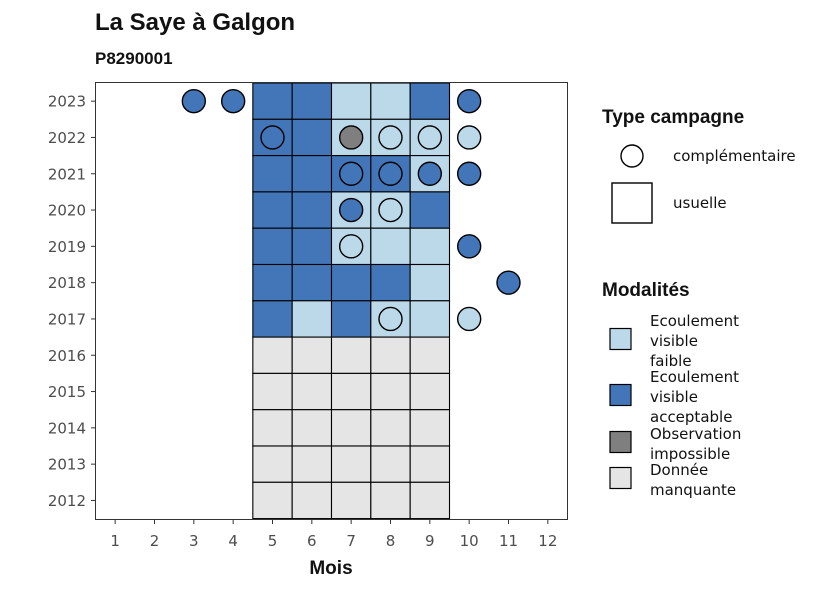  What do you see at coordinates (700, 203) in the screenshot?
I see `legend-type-label-1: usuelle` at bounding box center [700, 203].